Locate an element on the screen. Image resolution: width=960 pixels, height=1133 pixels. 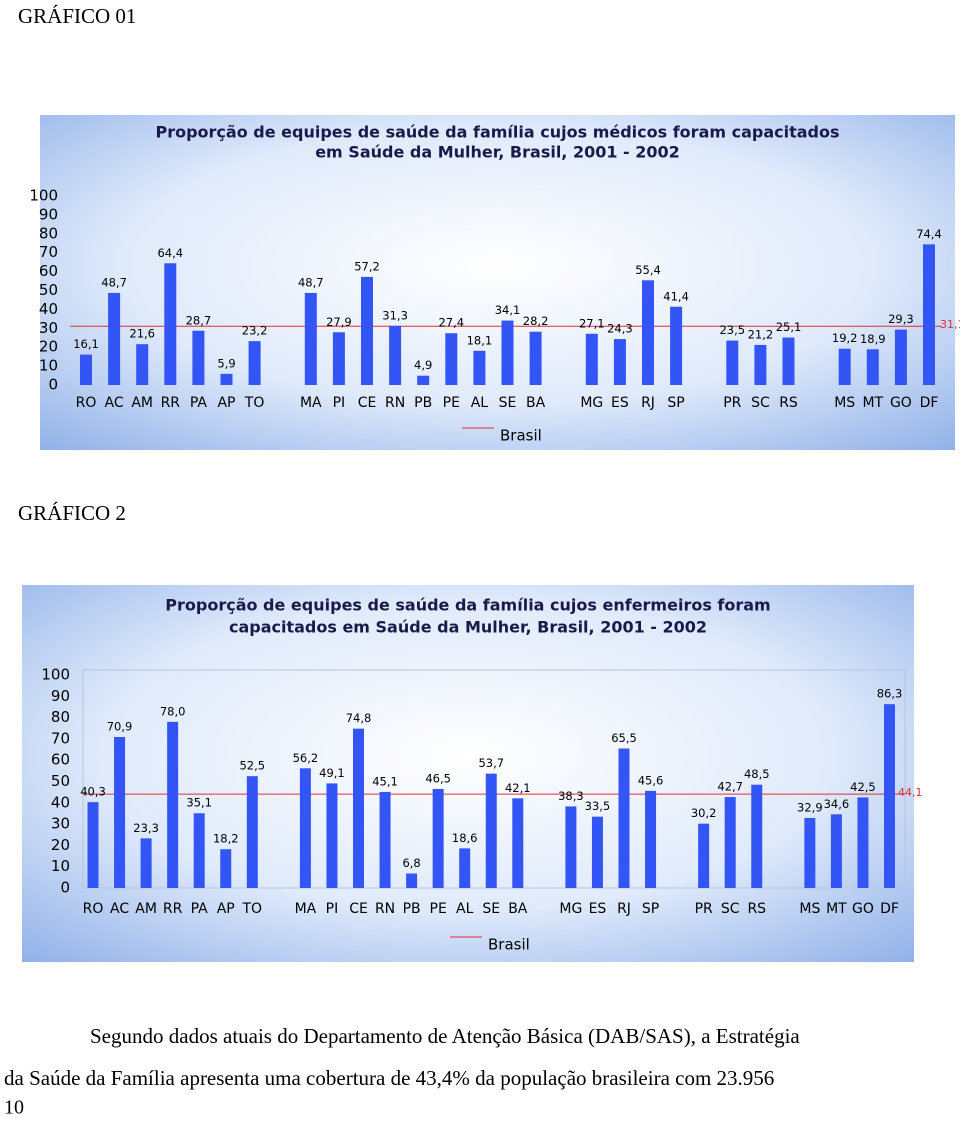
value-label: 34,1 is located at coordinates (508, 310).